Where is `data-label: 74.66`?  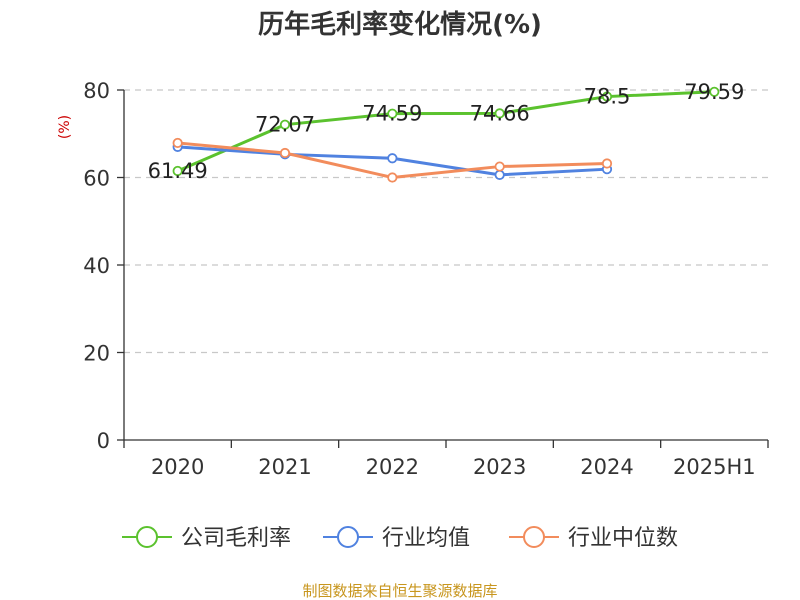
data-label: 74.66 is located at coordinates (500, 113).